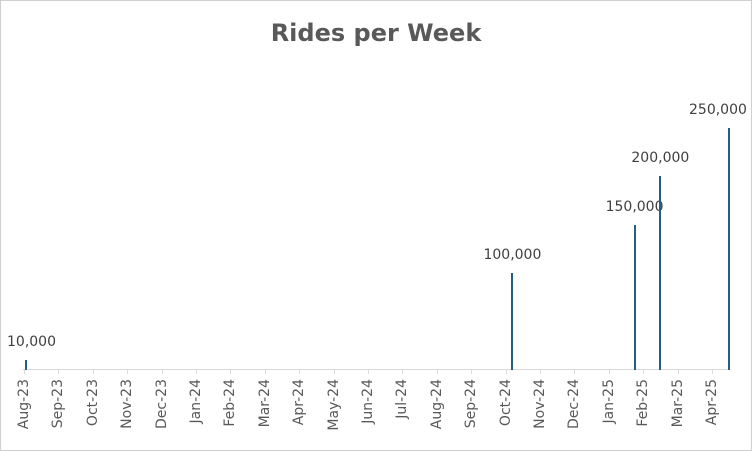 This screenshot has height=451, width=752. Describe the element at coordinates (31, 342) in the screenshot. I see `data-label: 10,000` at that location.